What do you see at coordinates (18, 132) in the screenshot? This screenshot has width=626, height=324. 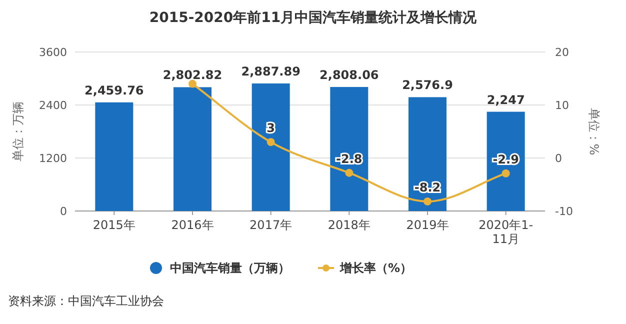 I see `y-axis-title: 单位：万辆` at bounding box center [18, 132].